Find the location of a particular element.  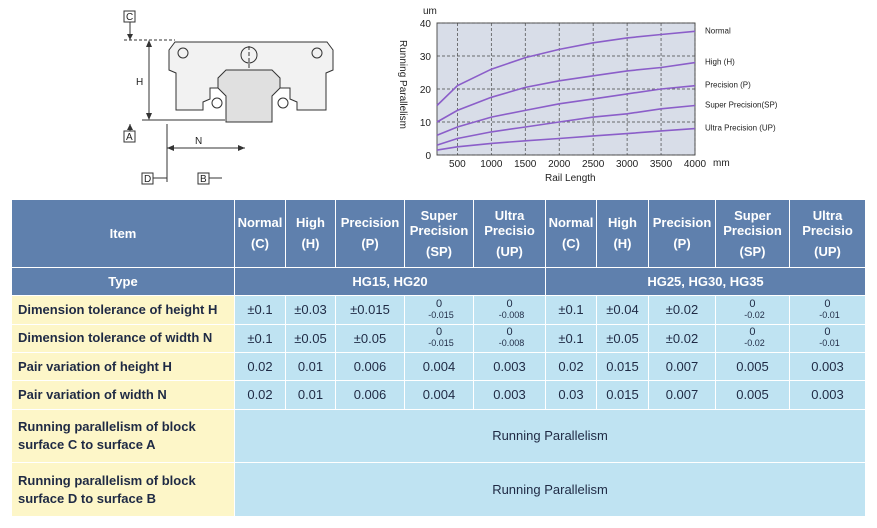

table-cell: ±0.04 is located at coordinates (622, 310).